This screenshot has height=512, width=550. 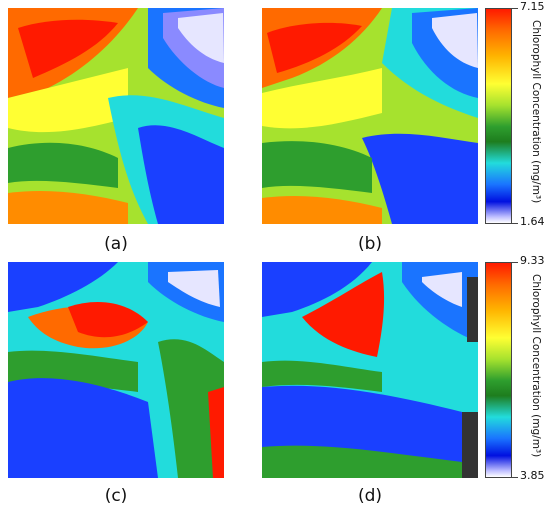 What do you see at coordinates (63, 287) in the screenshot?
I see `map-c-low-top-left` at bounding box center [63, 287].